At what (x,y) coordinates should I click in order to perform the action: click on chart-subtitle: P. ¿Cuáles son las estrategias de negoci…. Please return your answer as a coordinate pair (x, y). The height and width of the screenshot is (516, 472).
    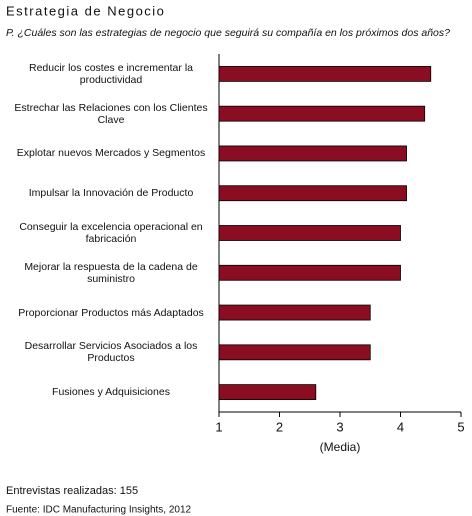
    Looking at the image, I should click on (228, 33).